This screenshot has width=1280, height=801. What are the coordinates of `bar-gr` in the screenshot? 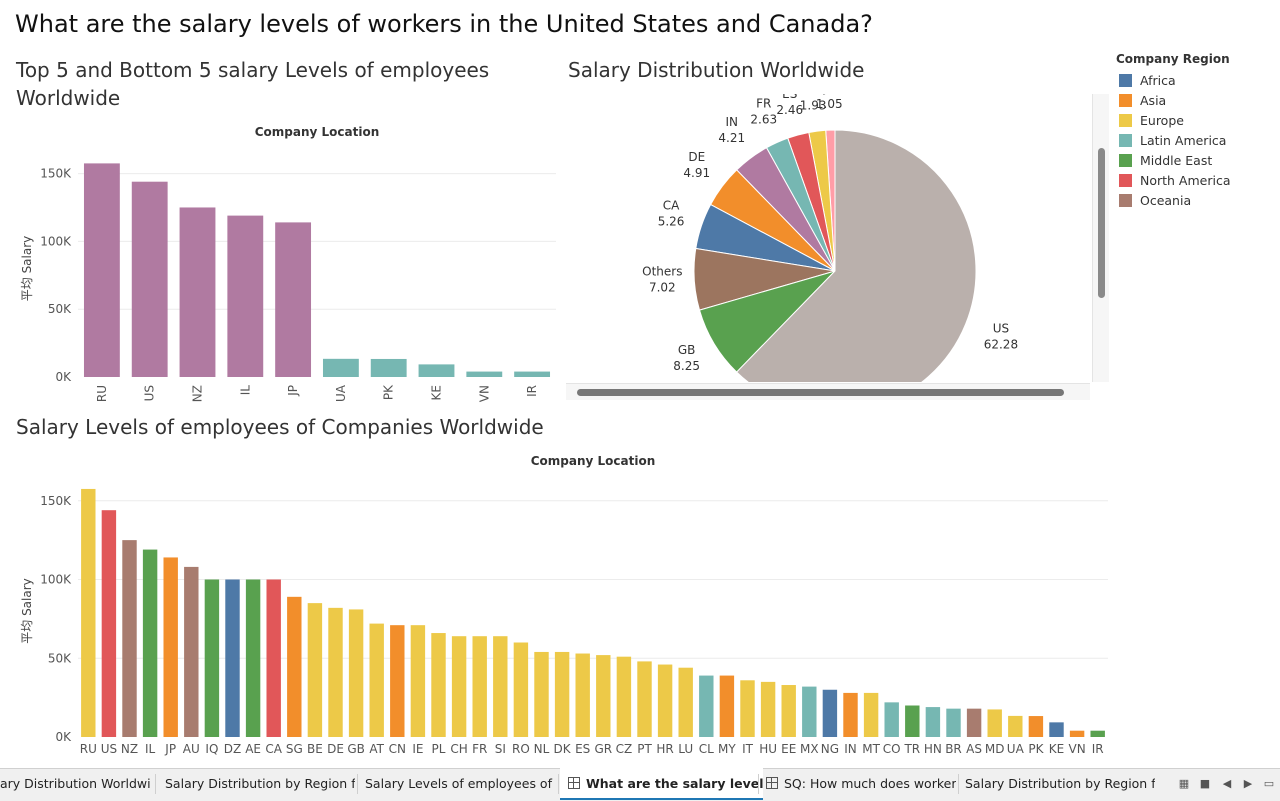 It's located at (603, 696).